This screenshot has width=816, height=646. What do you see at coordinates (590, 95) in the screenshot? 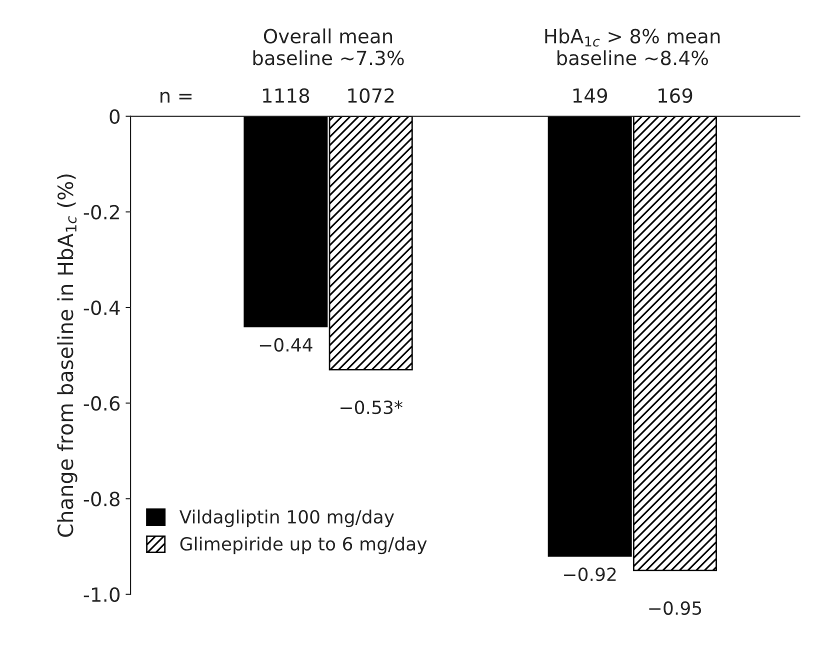
I see `text: 149` at bounding box center [590, 95].